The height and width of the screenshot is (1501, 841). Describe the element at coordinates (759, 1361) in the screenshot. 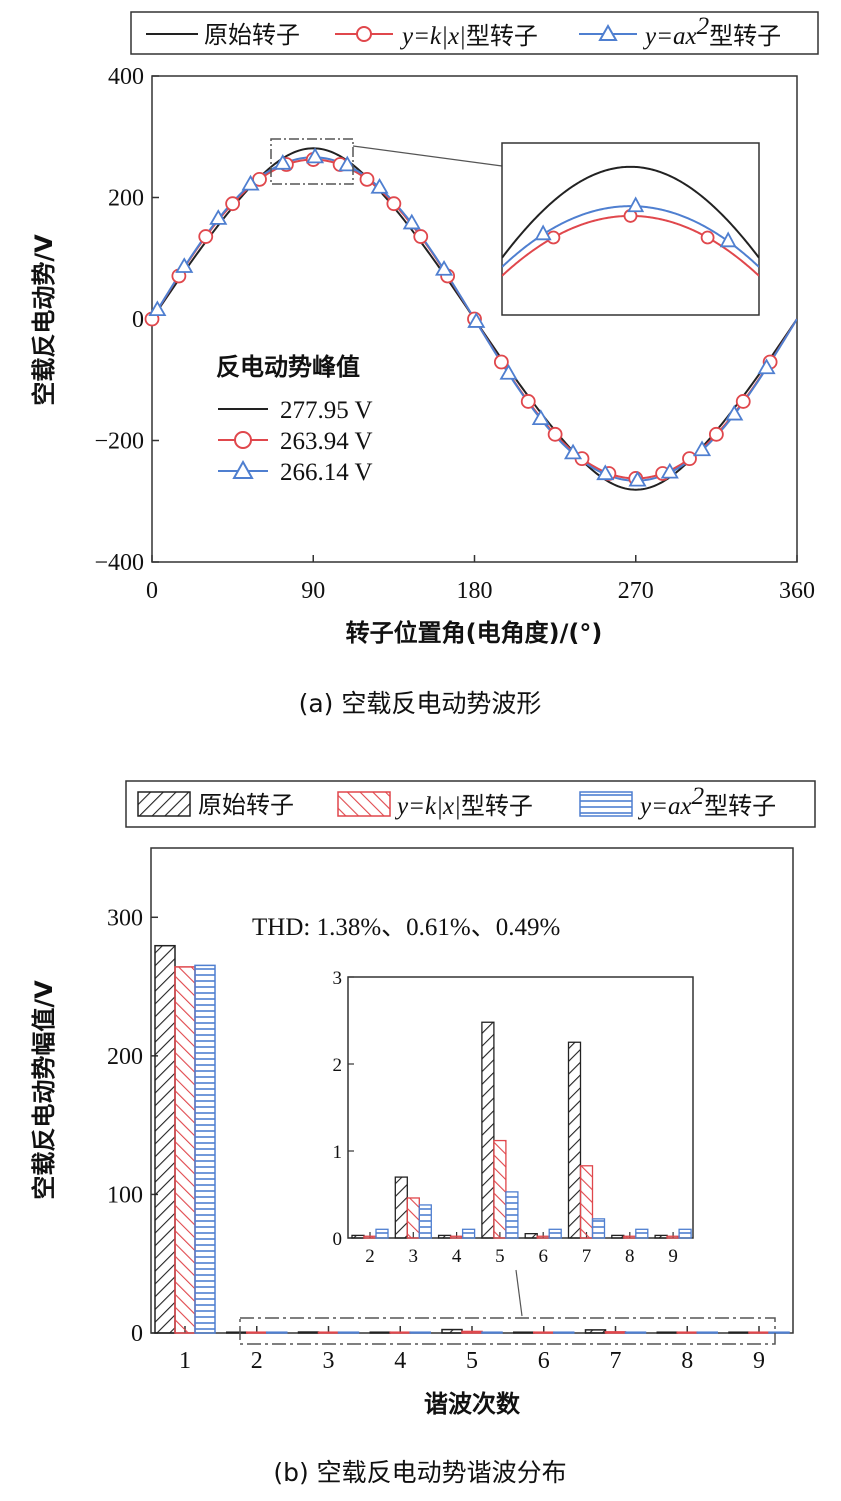

I see `x-tick-label-b: 9` at that location.